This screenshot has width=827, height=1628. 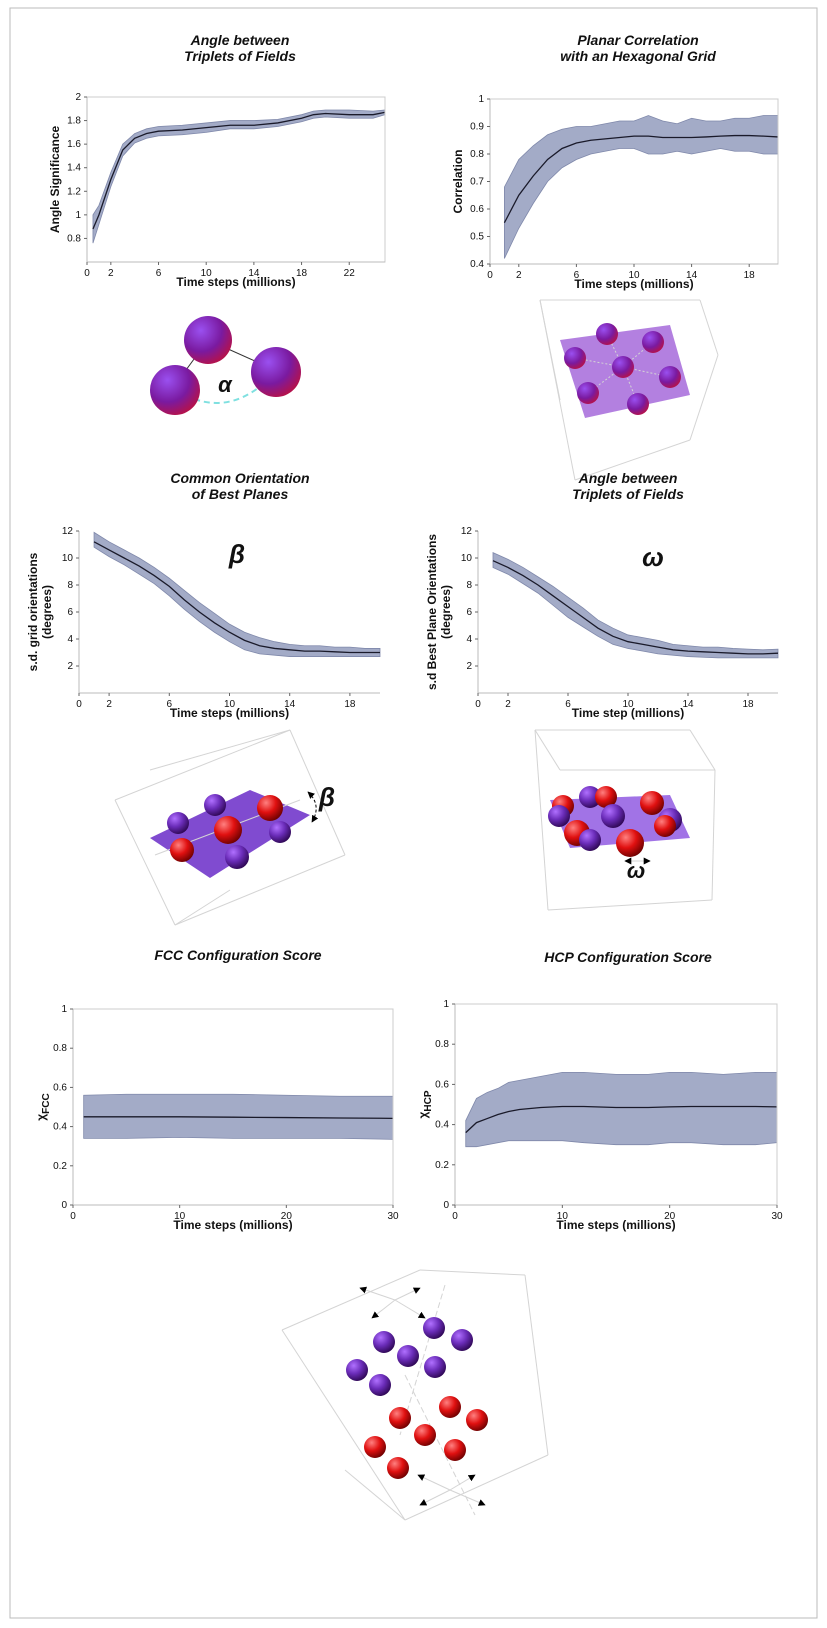 I want to click on x-axis-label: Time step (millions), so click(x=628, y=713).